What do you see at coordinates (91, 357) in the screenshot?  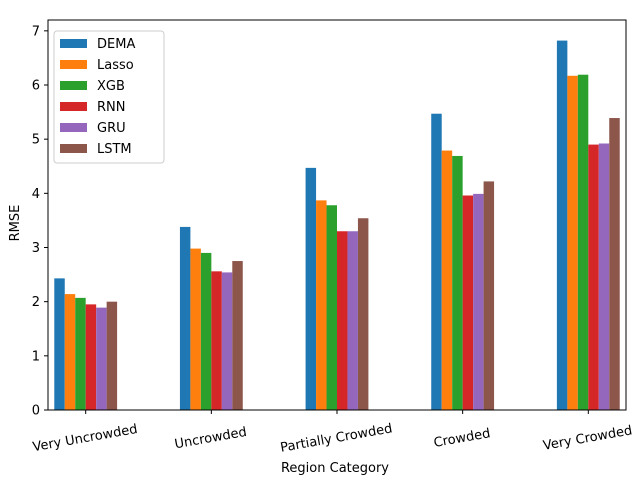 I see `bar-rnn-very-uncrowded` at bounding box center [91, 357].